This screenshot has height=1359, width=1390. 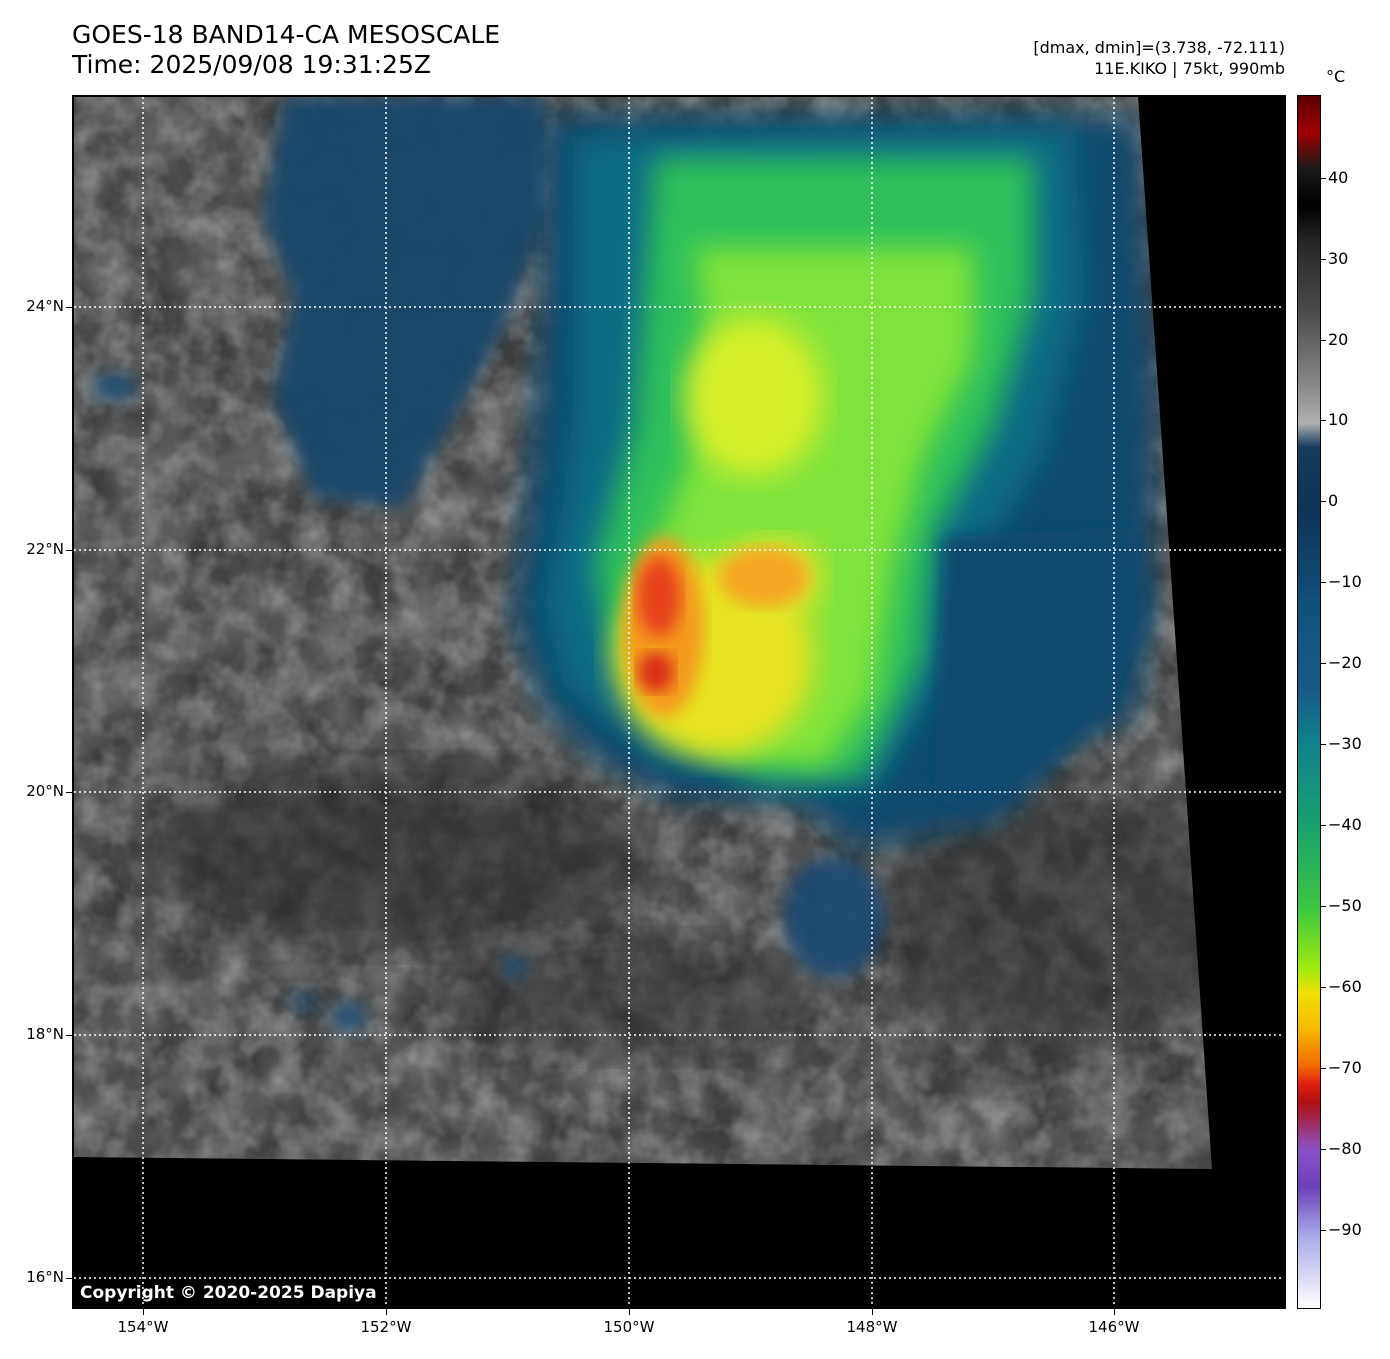 What do you see at coordinates (45, 549) in the screenshot?
I see `lat-label-22n: 22°N` at bounding box center [45, 549].